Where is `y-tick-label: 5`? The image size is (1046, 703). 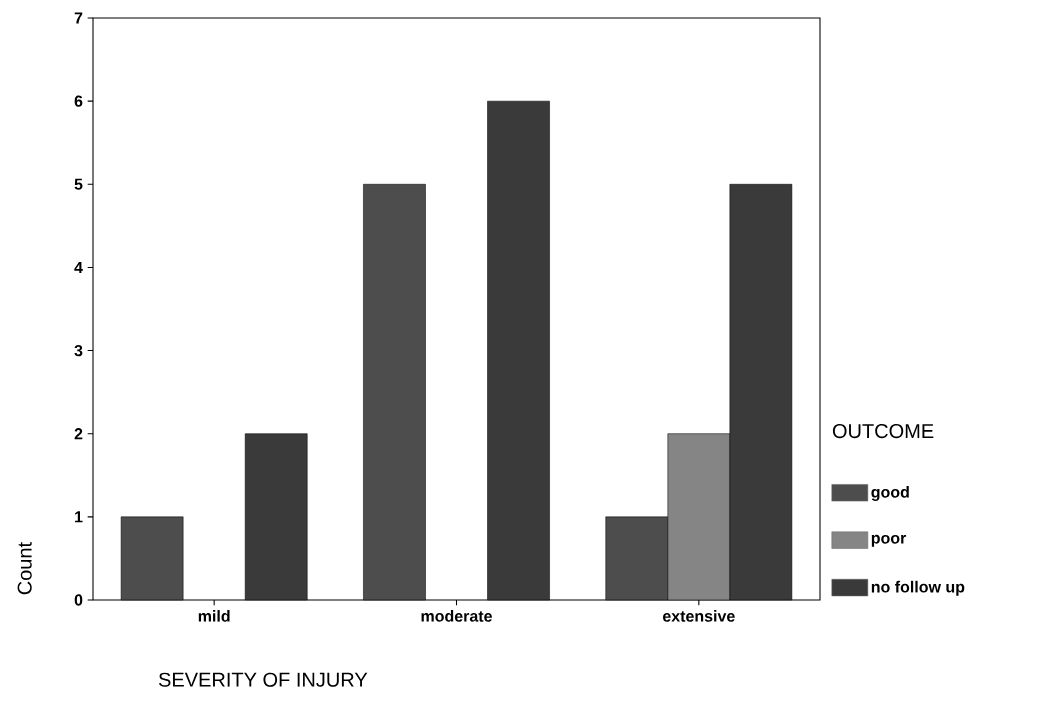 y-tick-label: 5 is located at coordinates (78, 184).